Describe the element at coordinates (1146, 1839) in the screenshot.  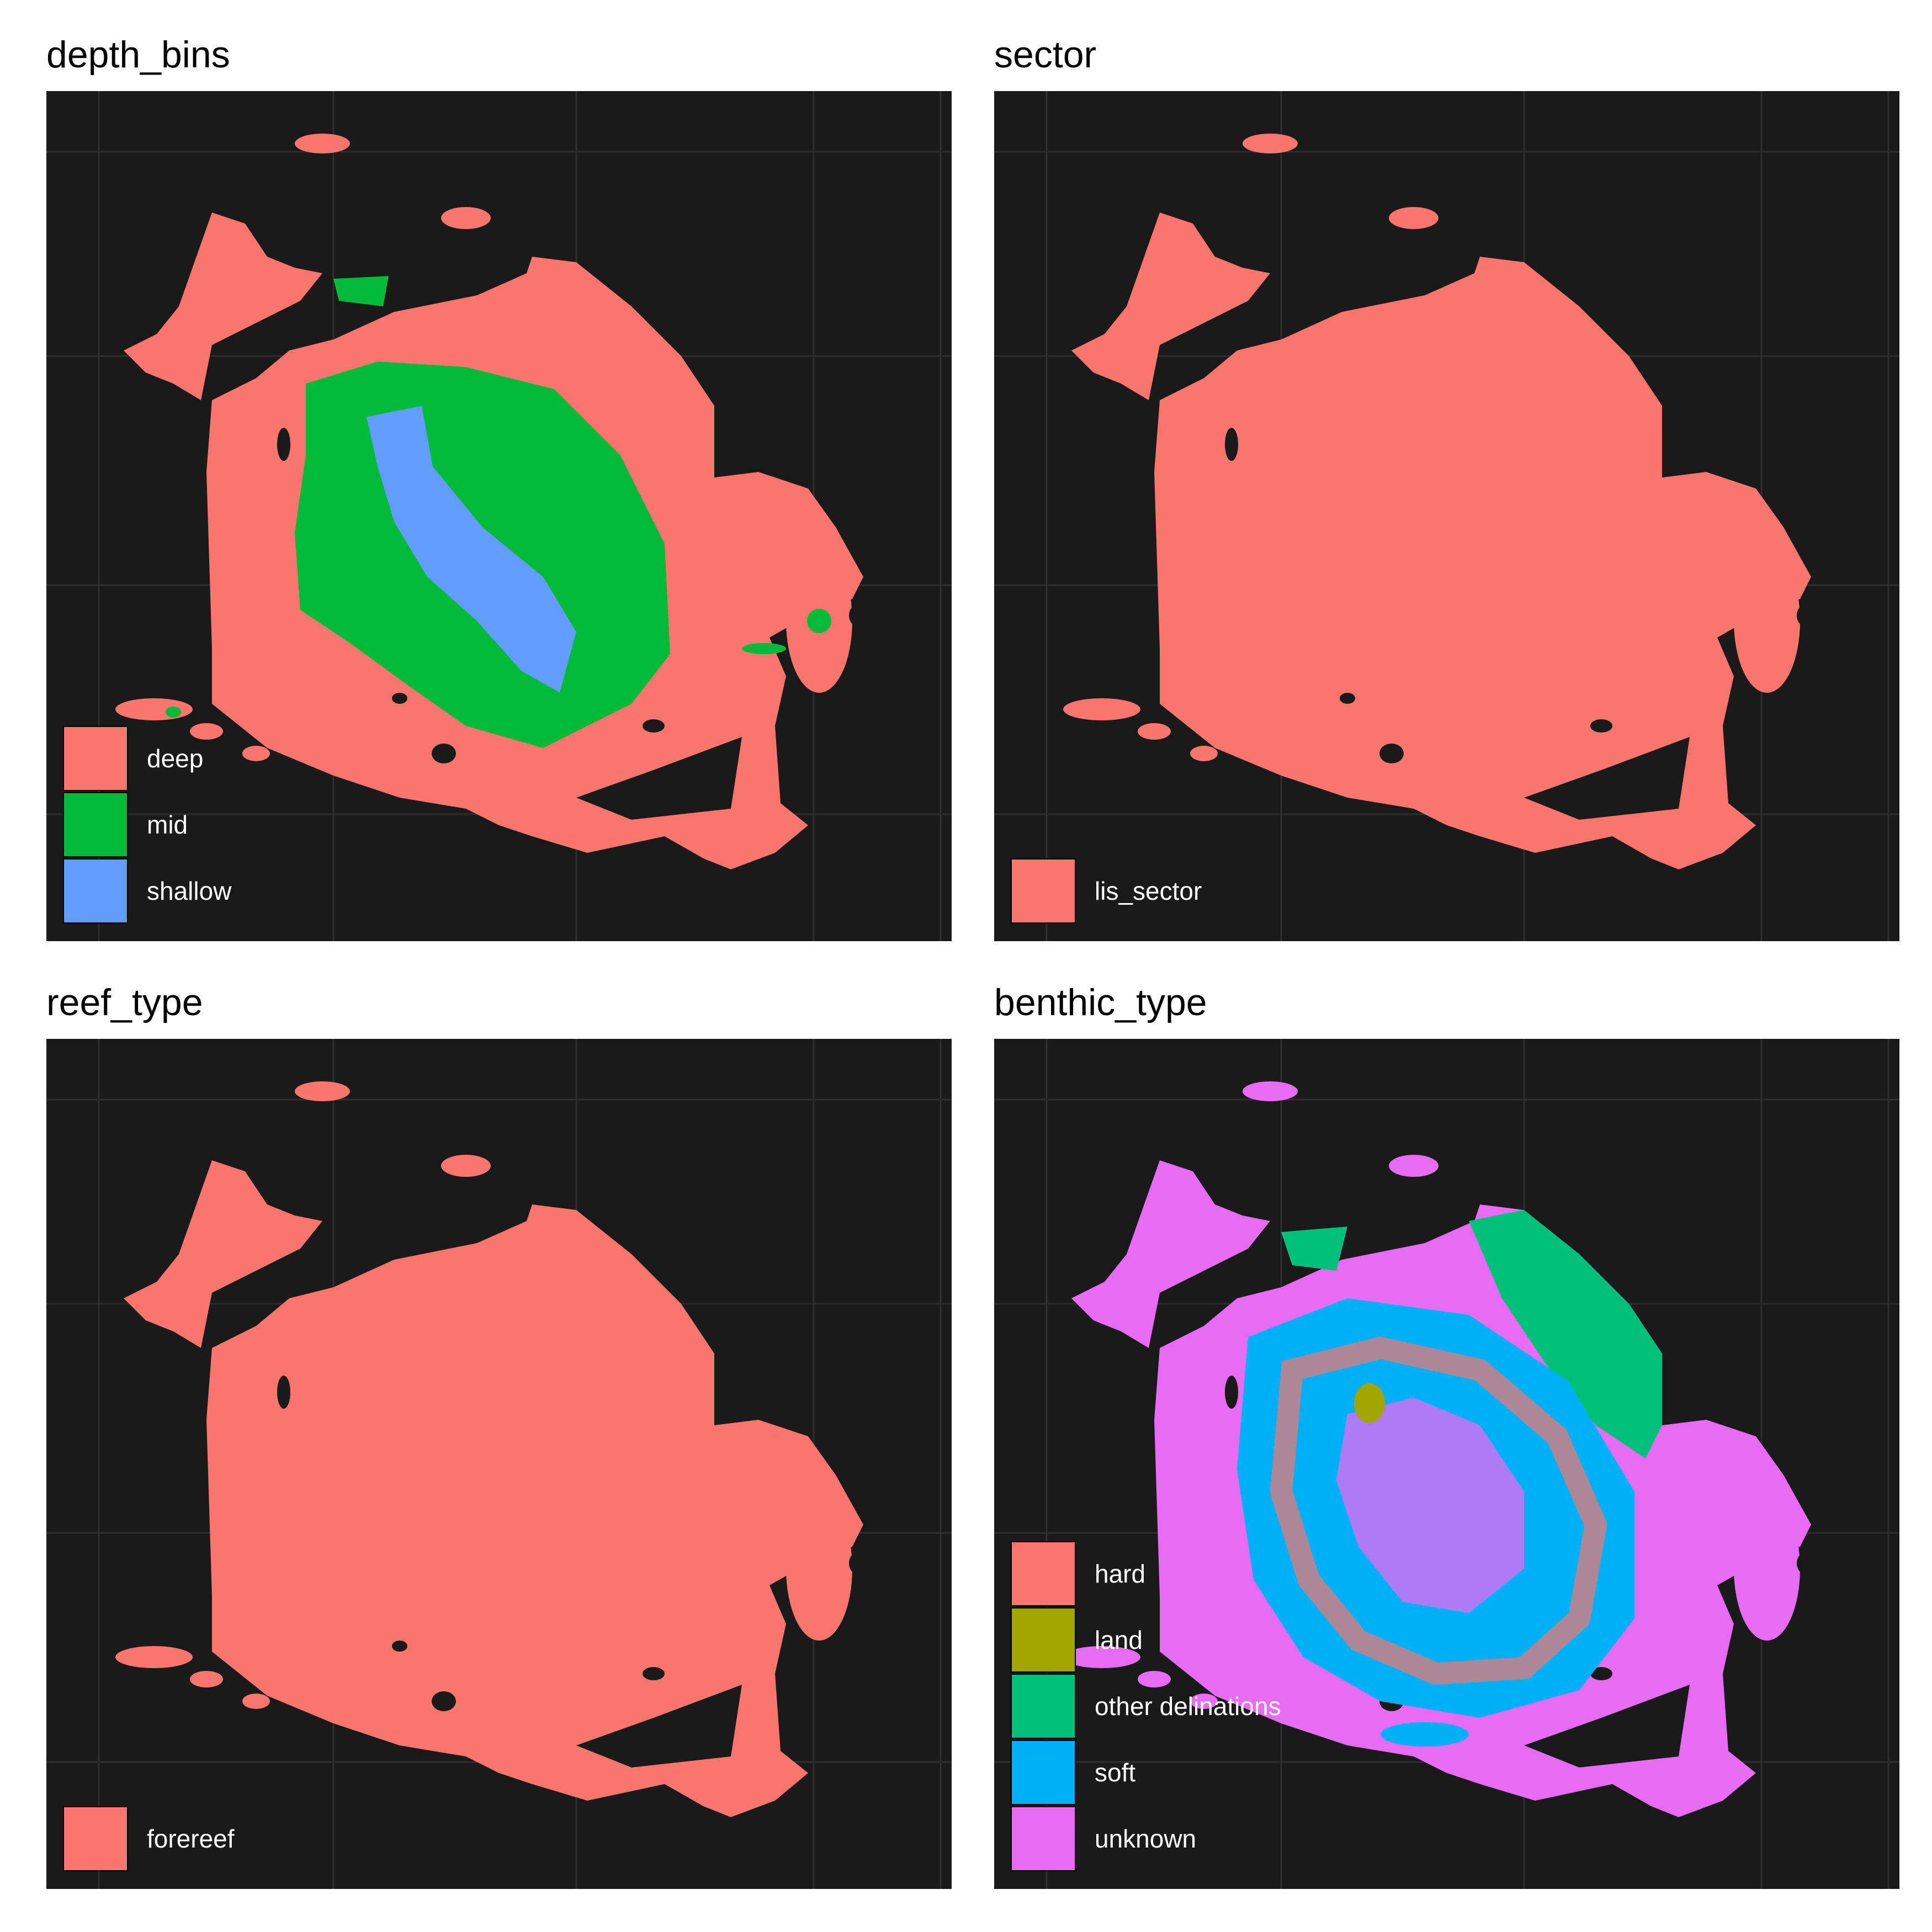
I see `legend-label: unknown` at that location.